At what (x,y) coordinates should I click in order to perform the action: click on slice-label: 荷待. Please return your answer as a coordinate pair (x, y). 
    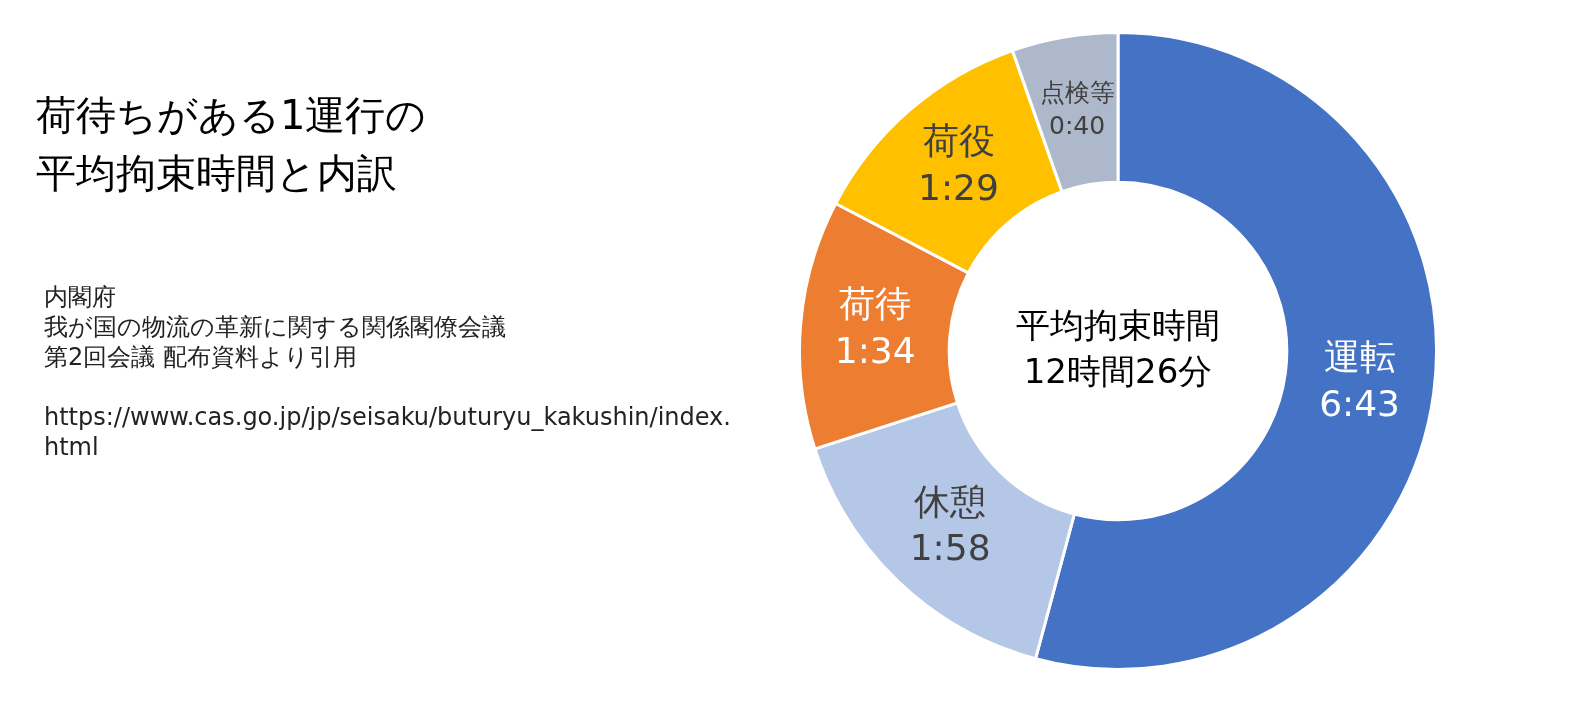
    Looking at the image, I should click on (875, 304).